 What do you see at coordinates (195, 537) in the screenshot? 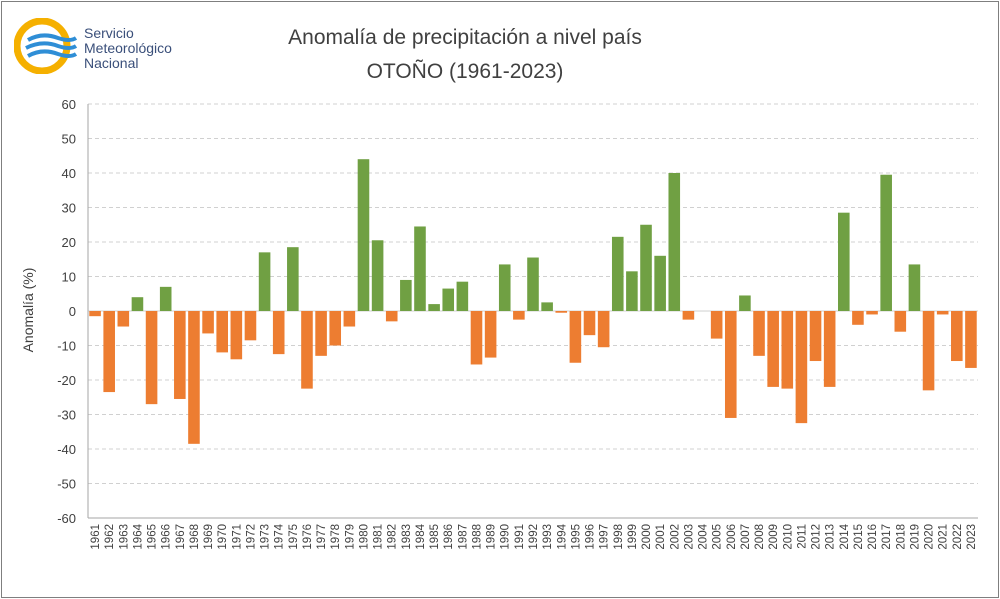
I see `x-tick-label: 1968` at bounding box center [195, 537].